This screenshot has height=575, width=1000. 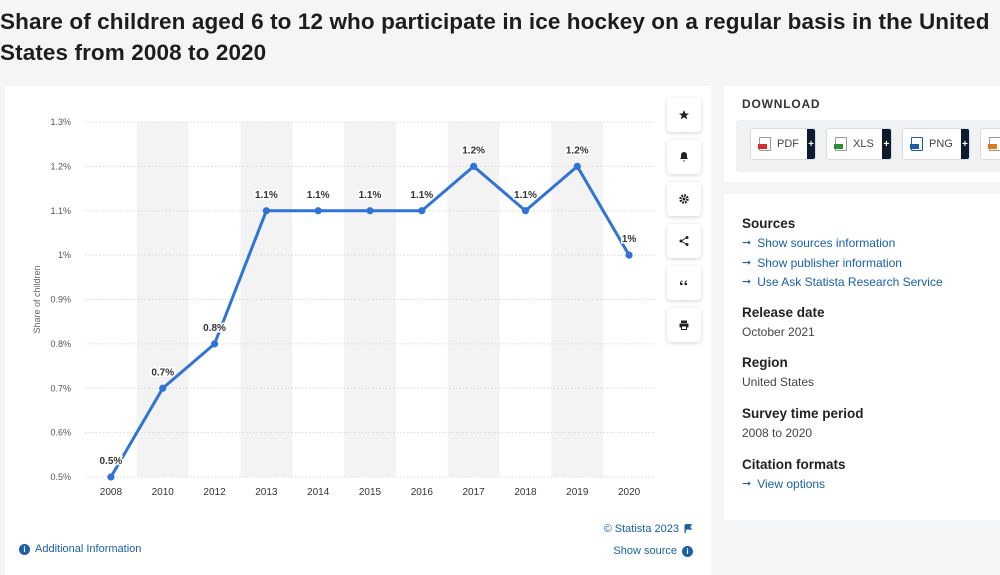 What do you see at coordinates (370, 492) in the screenshot?
I see `x-tick-label: 2015` at bounding box center [370, 492].